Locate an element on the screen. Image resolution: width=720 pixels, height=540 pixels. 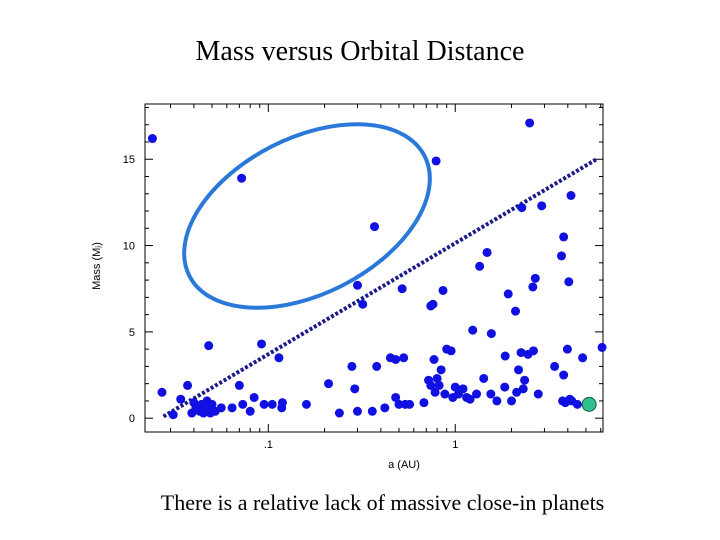
y-tick-label: 10 is located at coordinates (129, 247).